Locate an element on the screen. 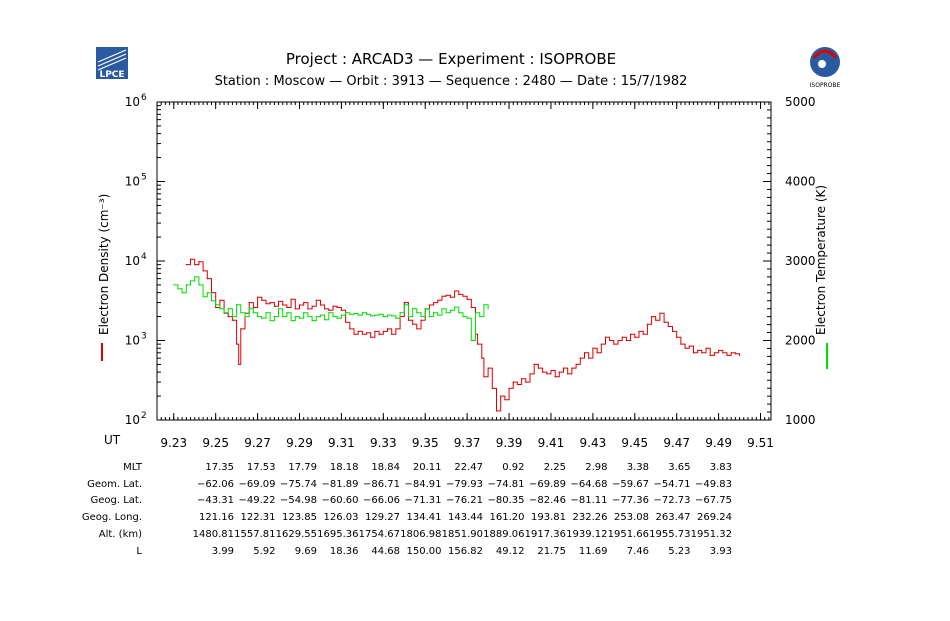 This screenshot has height=621, width=950. isoprobe-logo-swoosh is located at coordinates (825, 54).